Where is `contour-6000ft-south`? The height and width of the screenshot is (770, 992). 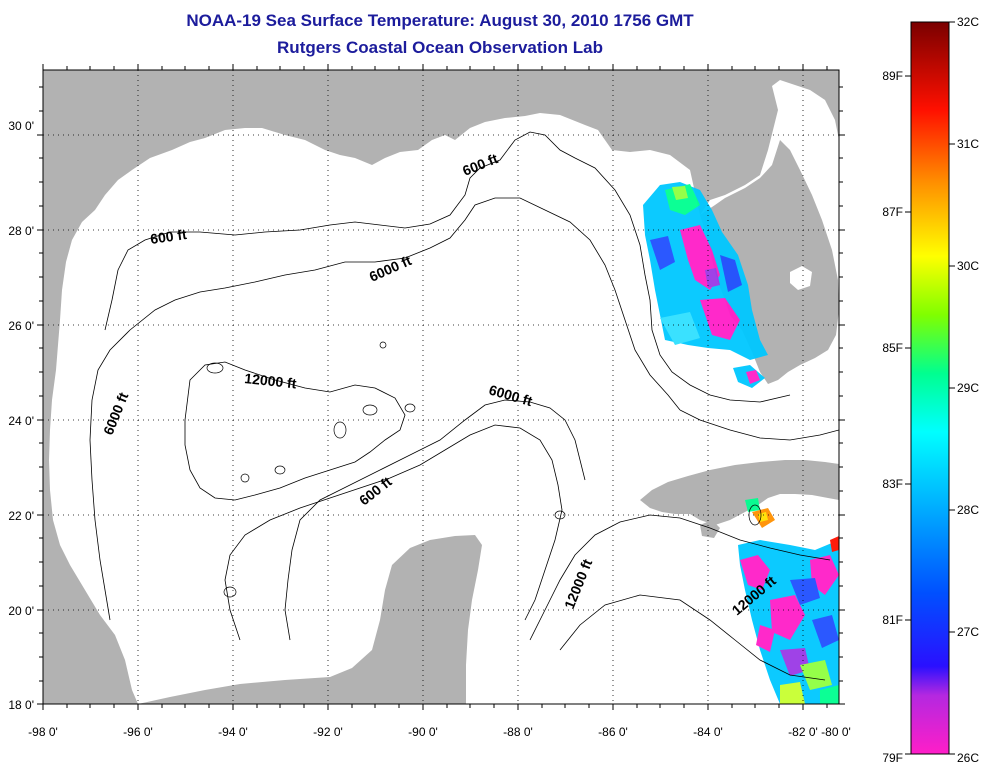 contour-6000ft-south is located at coordinates (435, 520).